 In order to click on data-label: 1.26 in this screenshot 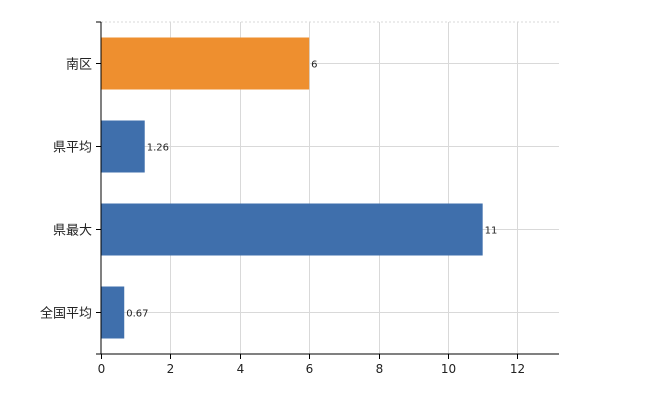, I will do `click(158, 148)`.